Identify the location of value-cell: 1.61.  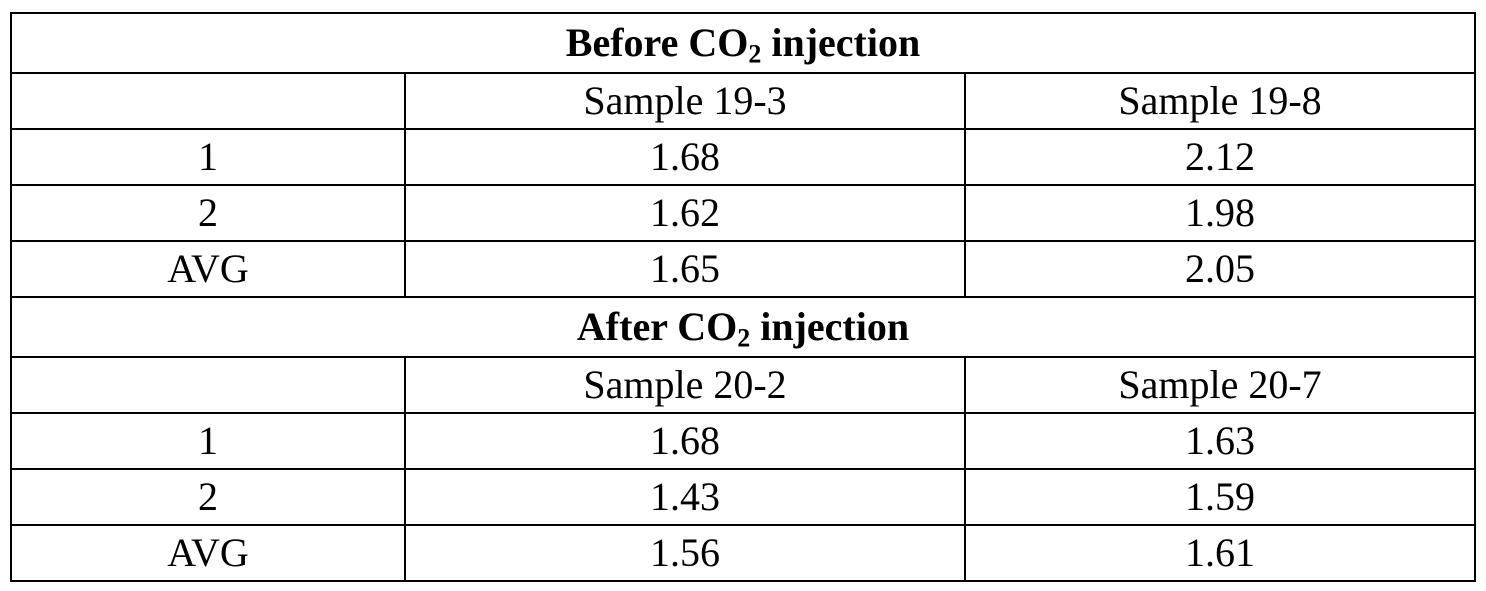
(1220, 553).